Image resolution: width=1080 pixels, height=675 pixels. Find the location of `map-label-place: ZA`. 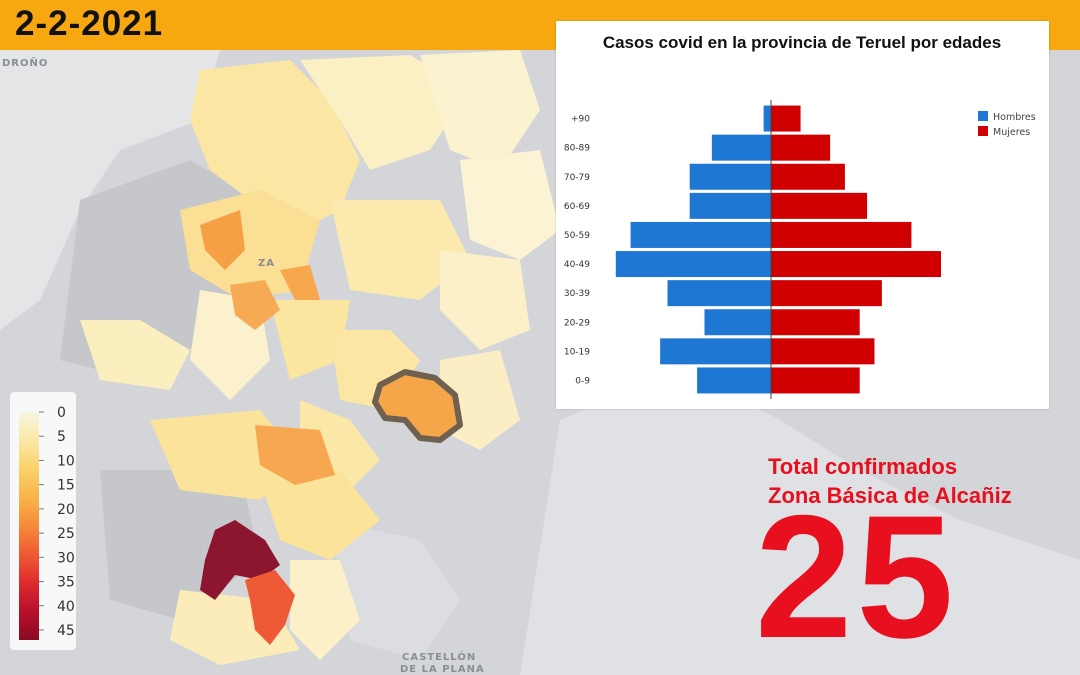

map-label-place: ZA is located at coordinates (266, 263).